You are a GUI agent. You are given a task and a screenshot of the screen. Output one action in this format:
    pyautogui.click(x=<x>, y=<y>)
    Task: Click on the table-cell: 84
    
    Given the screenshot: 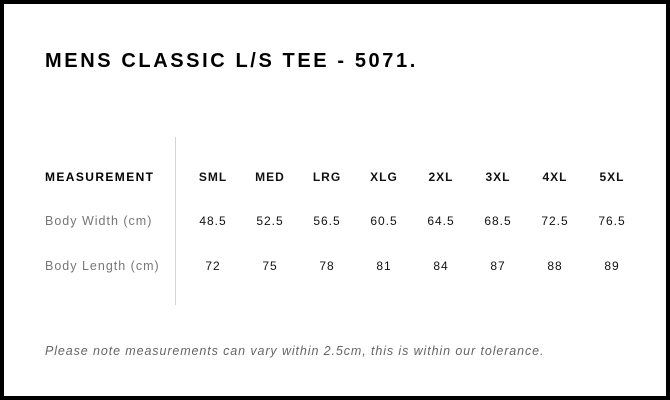 What is the action you would take?
    pyautogui.click(x=441, y=266)
    